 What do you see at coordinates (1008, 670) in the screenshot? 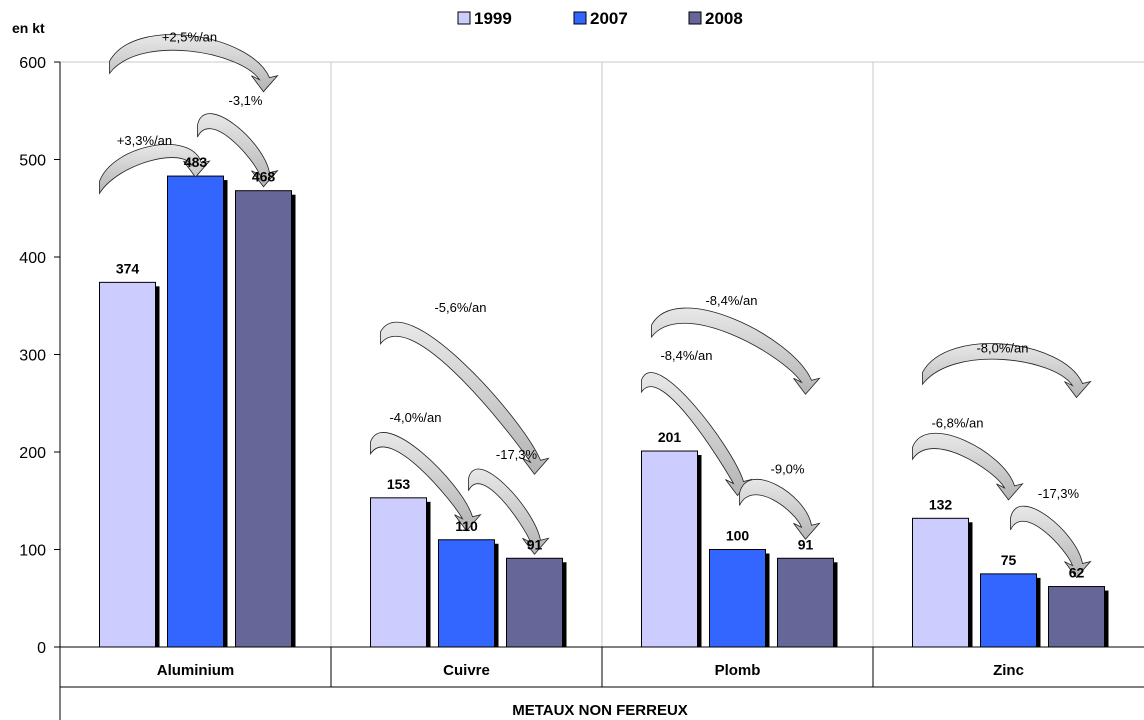
I see `x-tick-label: Zinc` at bounding box center [1008, 670].